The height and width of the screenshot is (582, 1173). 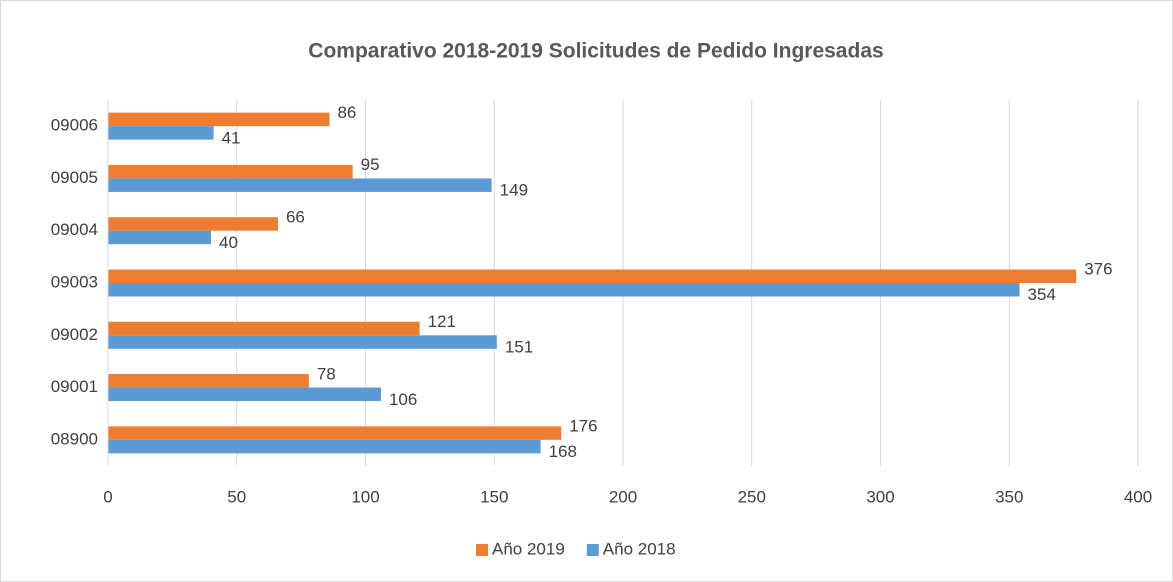 What do you see at coordinates (403, 399) in the screenshot?
I see `data-label: 106` at bounding box center [403, 399].